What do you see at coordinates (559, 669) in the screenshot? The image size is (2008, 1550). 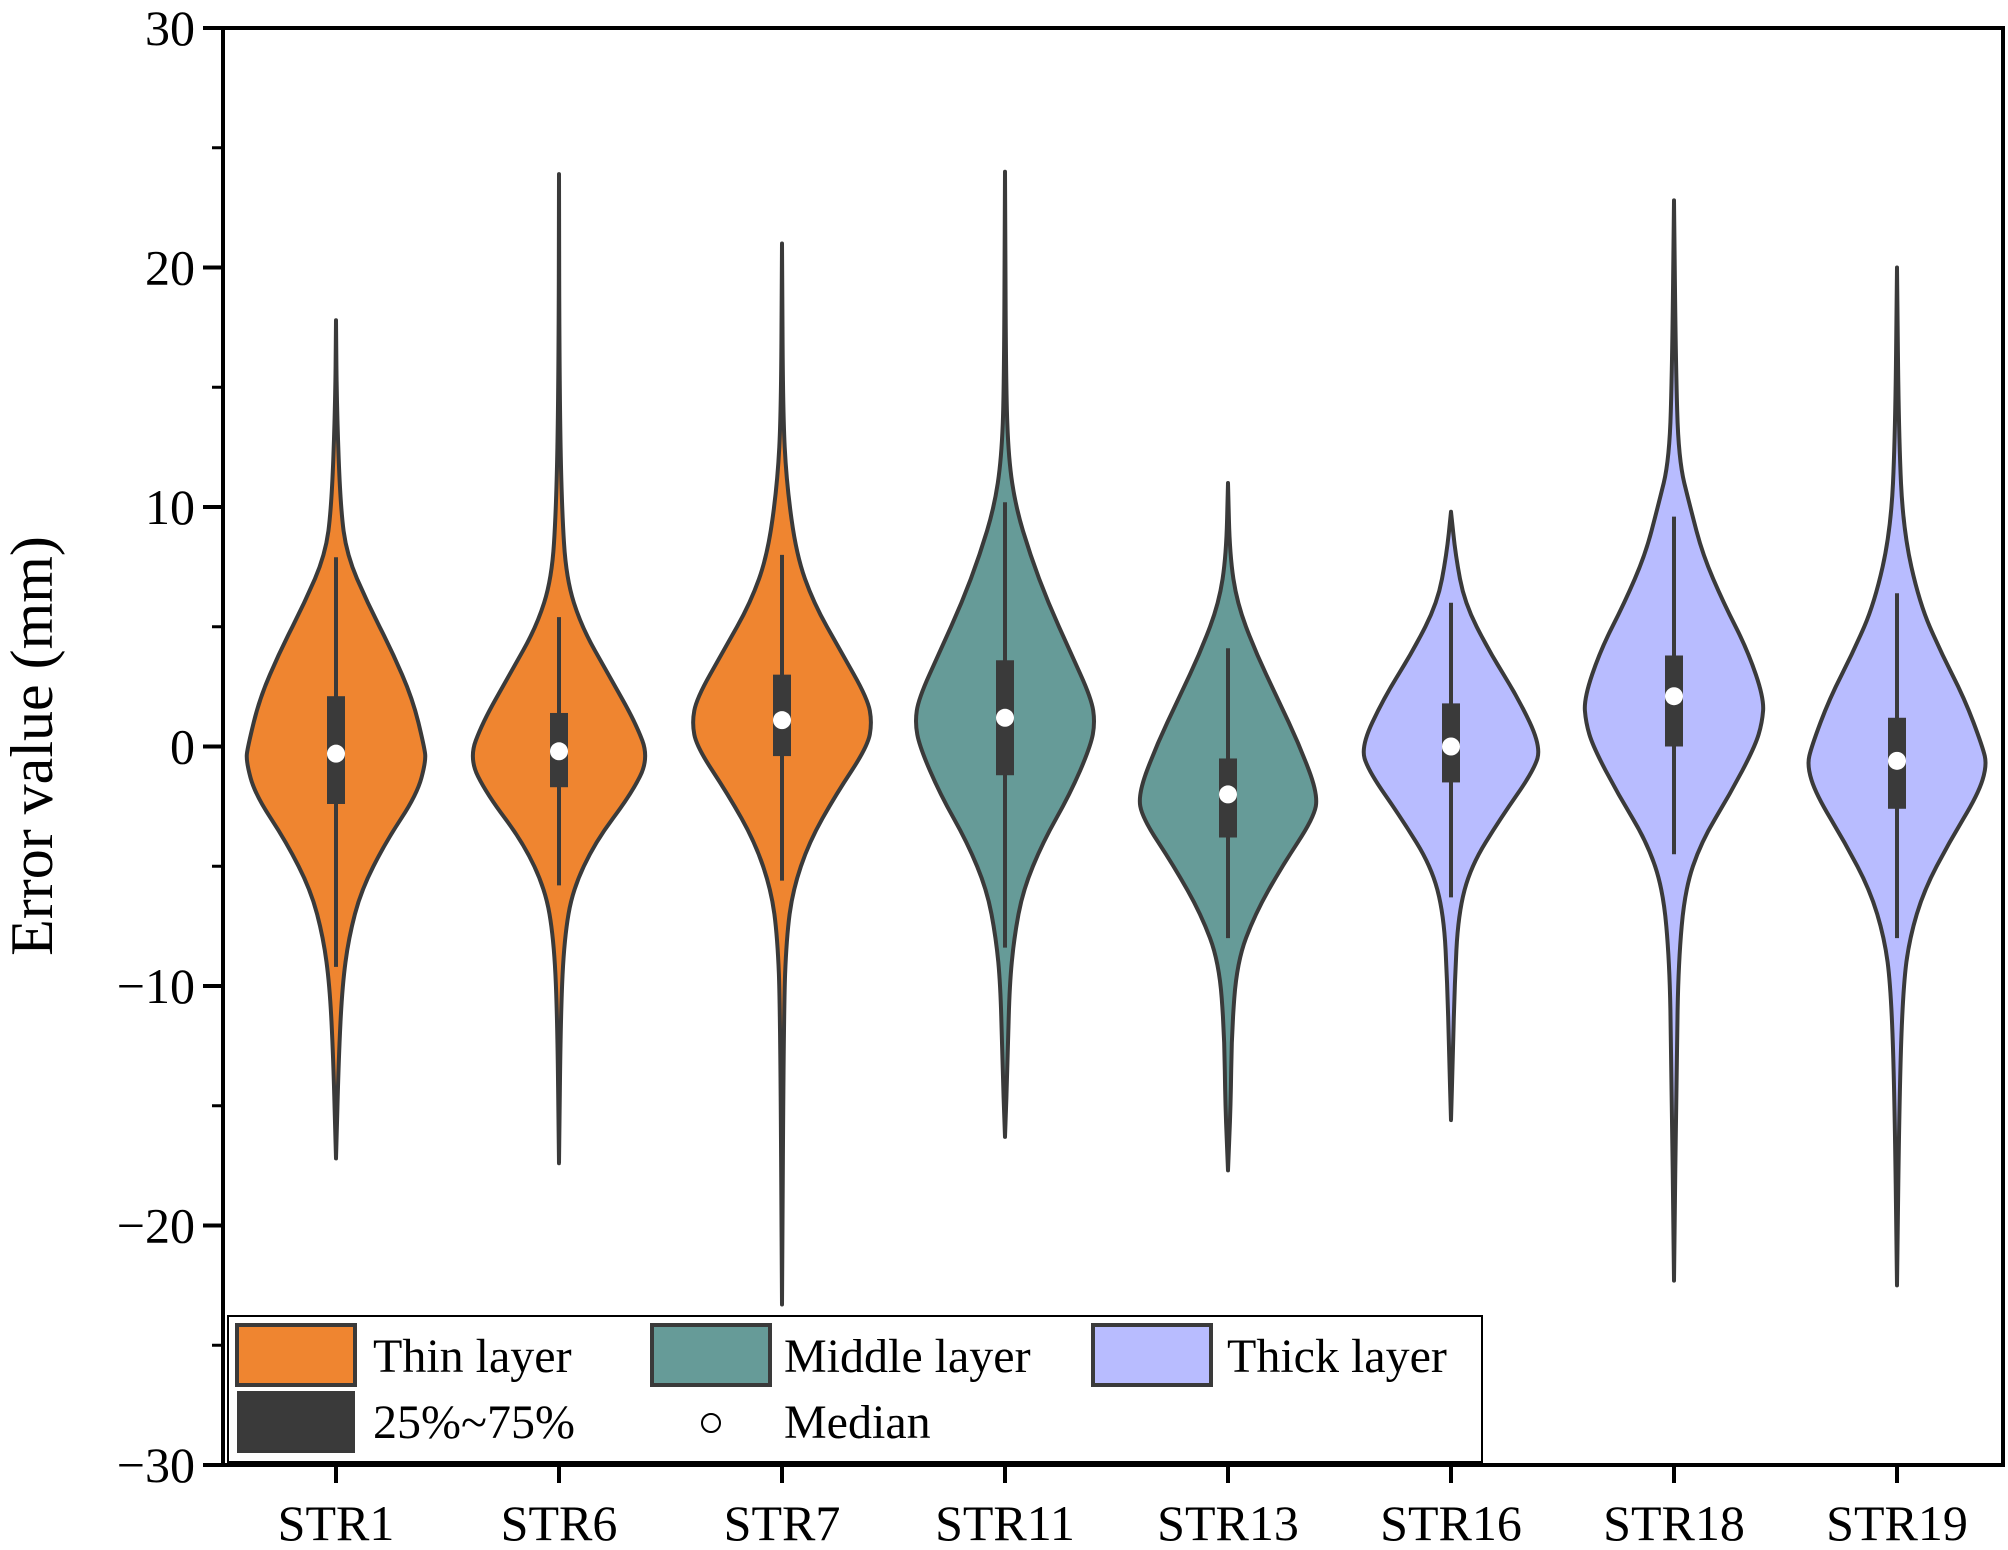 I see `violin-str6` at bounding box center [559, 669].